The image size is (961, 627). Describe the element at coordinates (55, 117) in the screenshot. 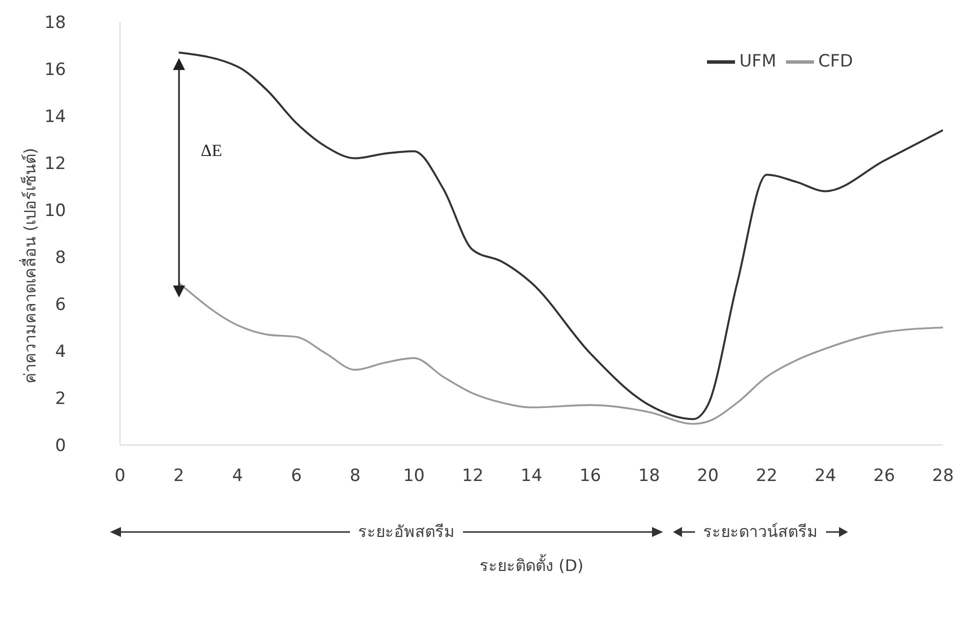

I see `y-tick-label: 14` at that location.